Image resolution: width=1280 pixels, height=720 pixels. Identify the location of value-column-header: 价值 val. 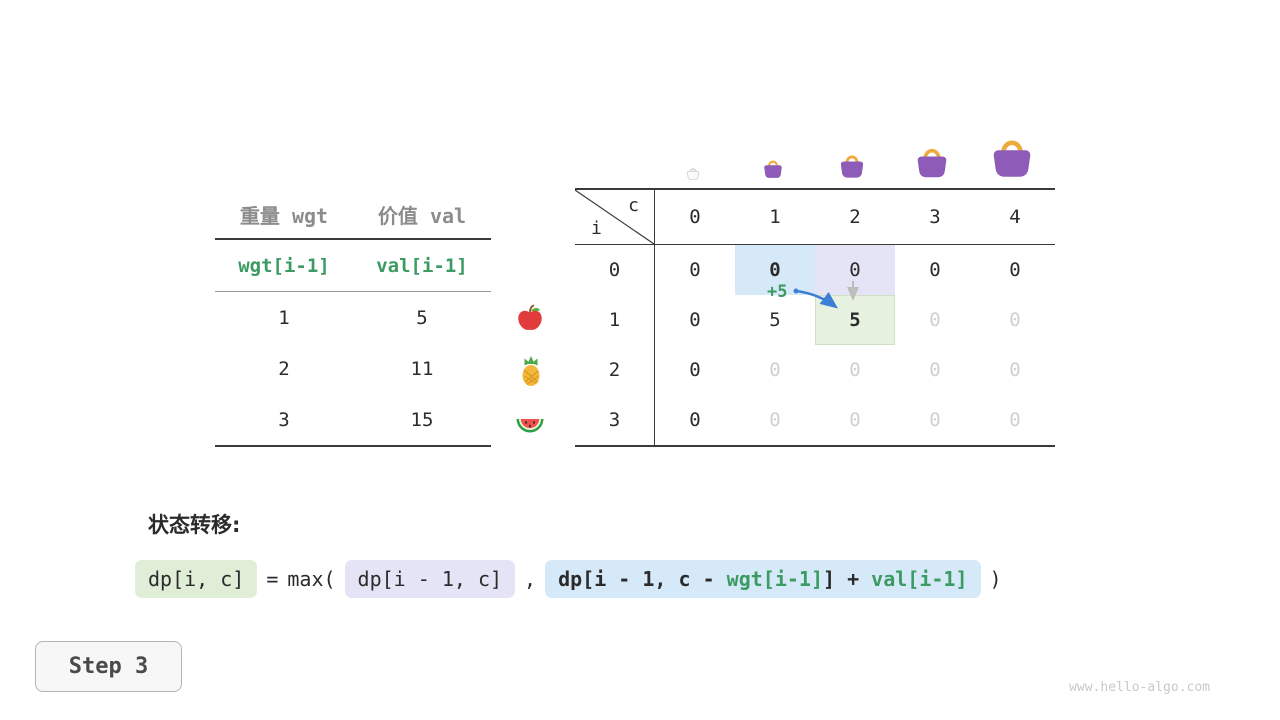
(422, 215).